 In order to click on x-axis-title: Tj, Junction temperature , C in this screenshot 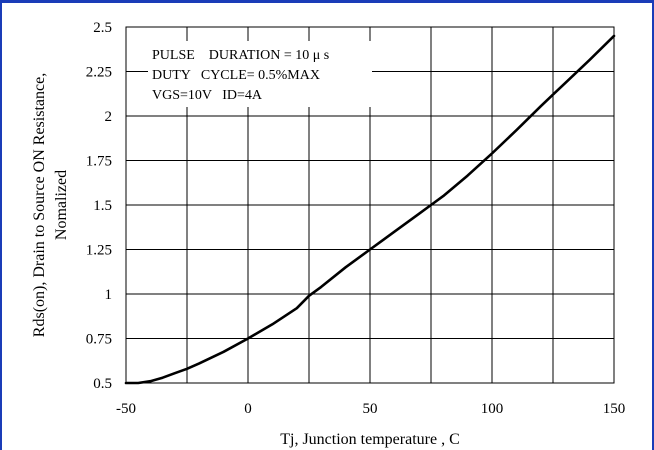, I will do `click(370, 439)`.